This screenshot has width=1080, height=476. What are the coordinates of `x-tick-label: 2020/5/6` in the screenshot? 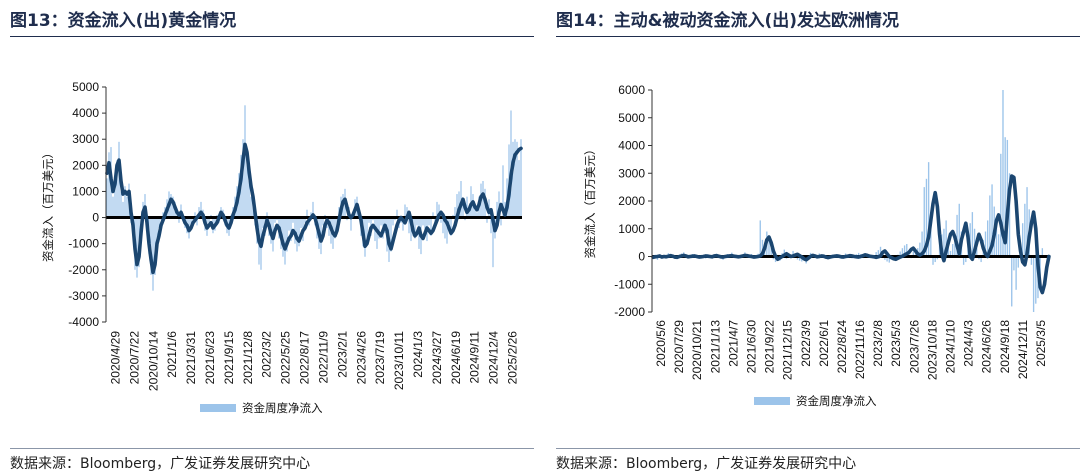 It's located at (661, 343).